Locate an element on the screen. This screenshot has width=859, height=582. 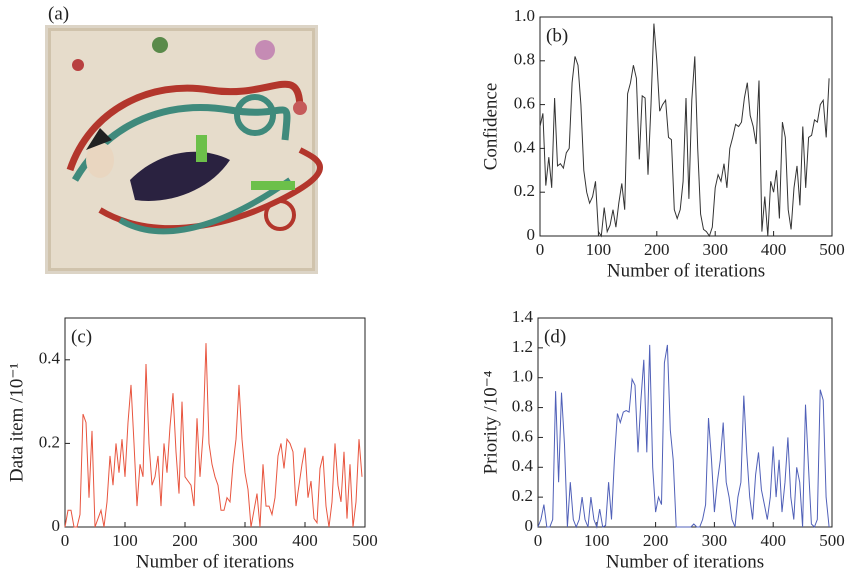
panel-label: (d) is located at coordinates (555, 336).